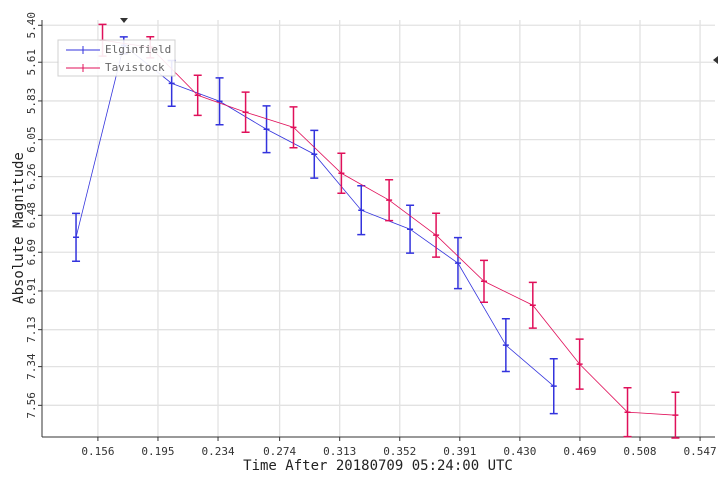  I want to click on legend: Elginfield Tavistock, so click(116, 58).